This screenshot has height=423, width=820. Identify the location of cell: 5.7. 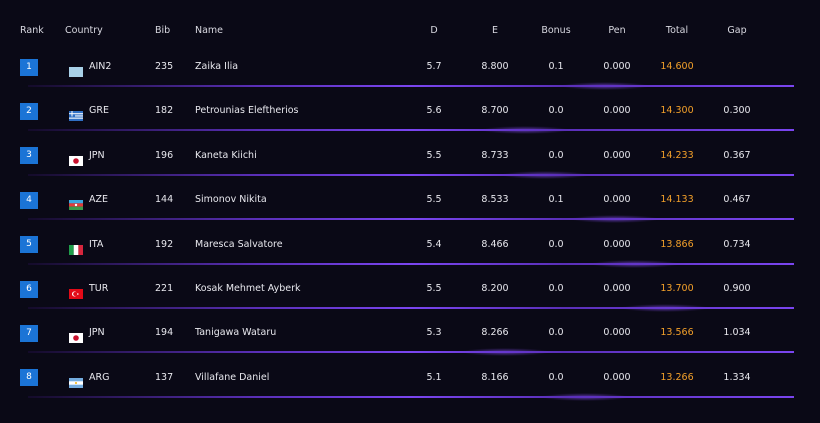
(434, 66).